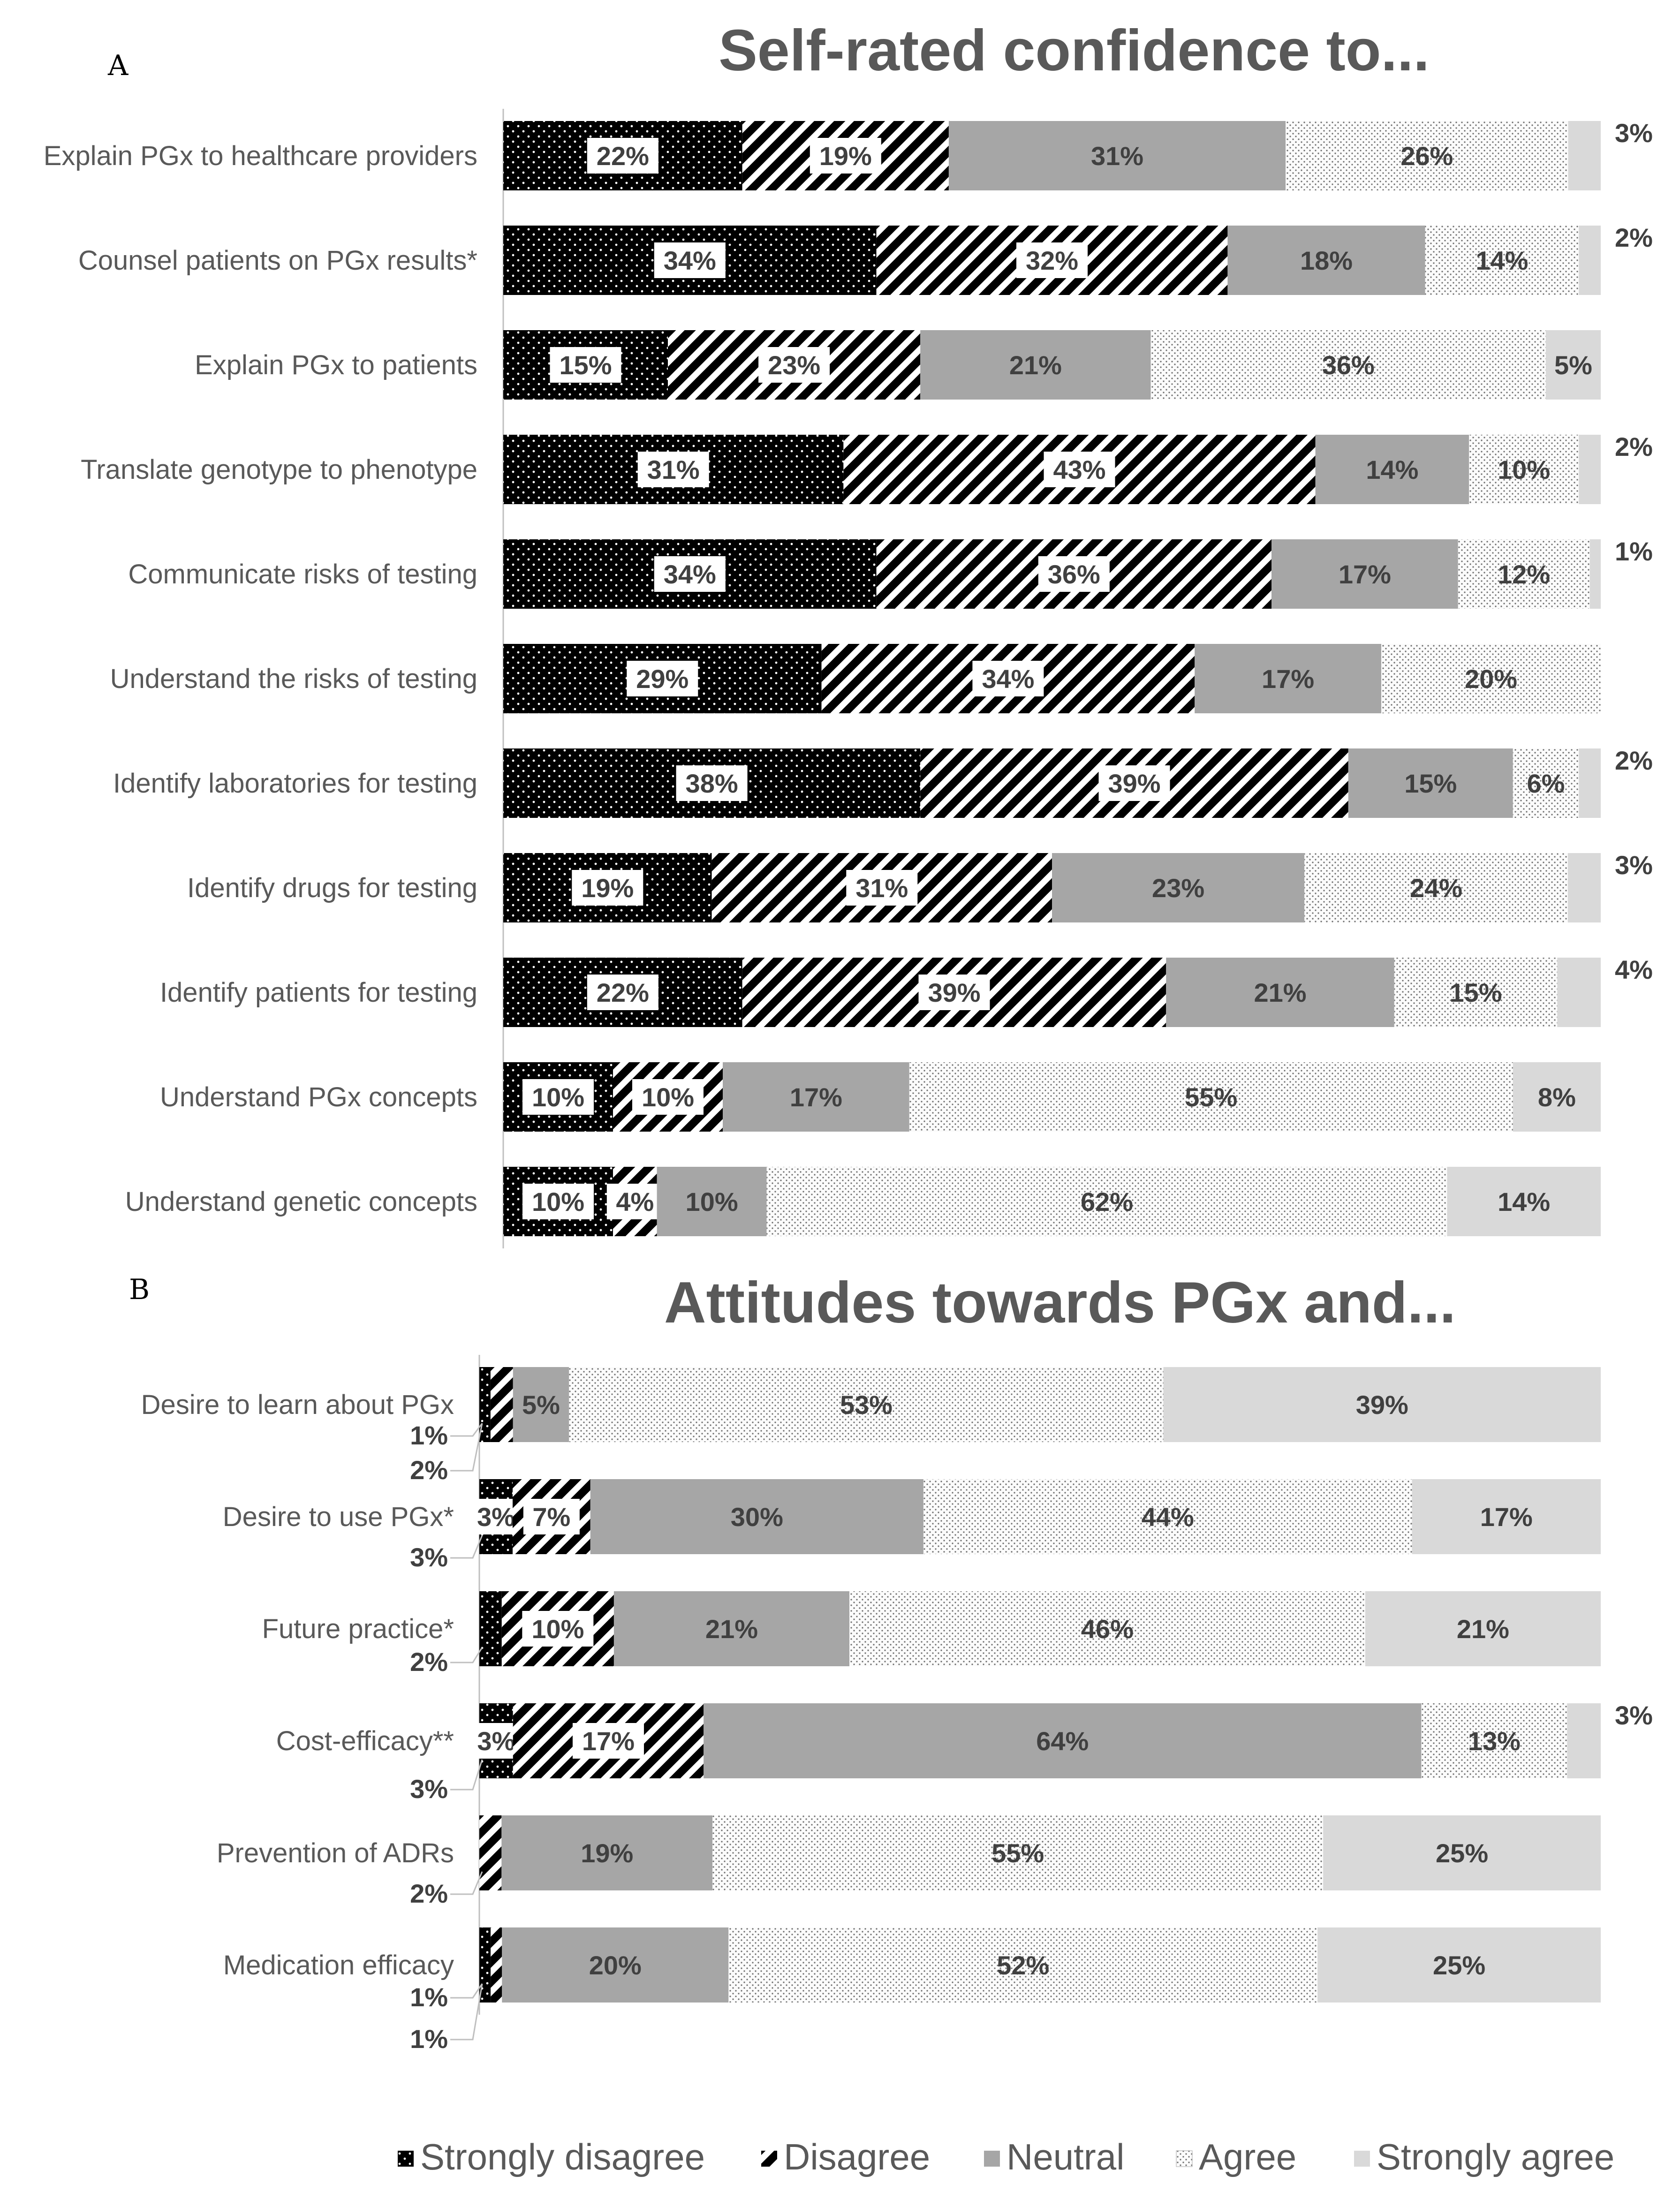 This screenshot has height=2199, width=1680. I want to click on data-label: 32%, so click(1052, 260).